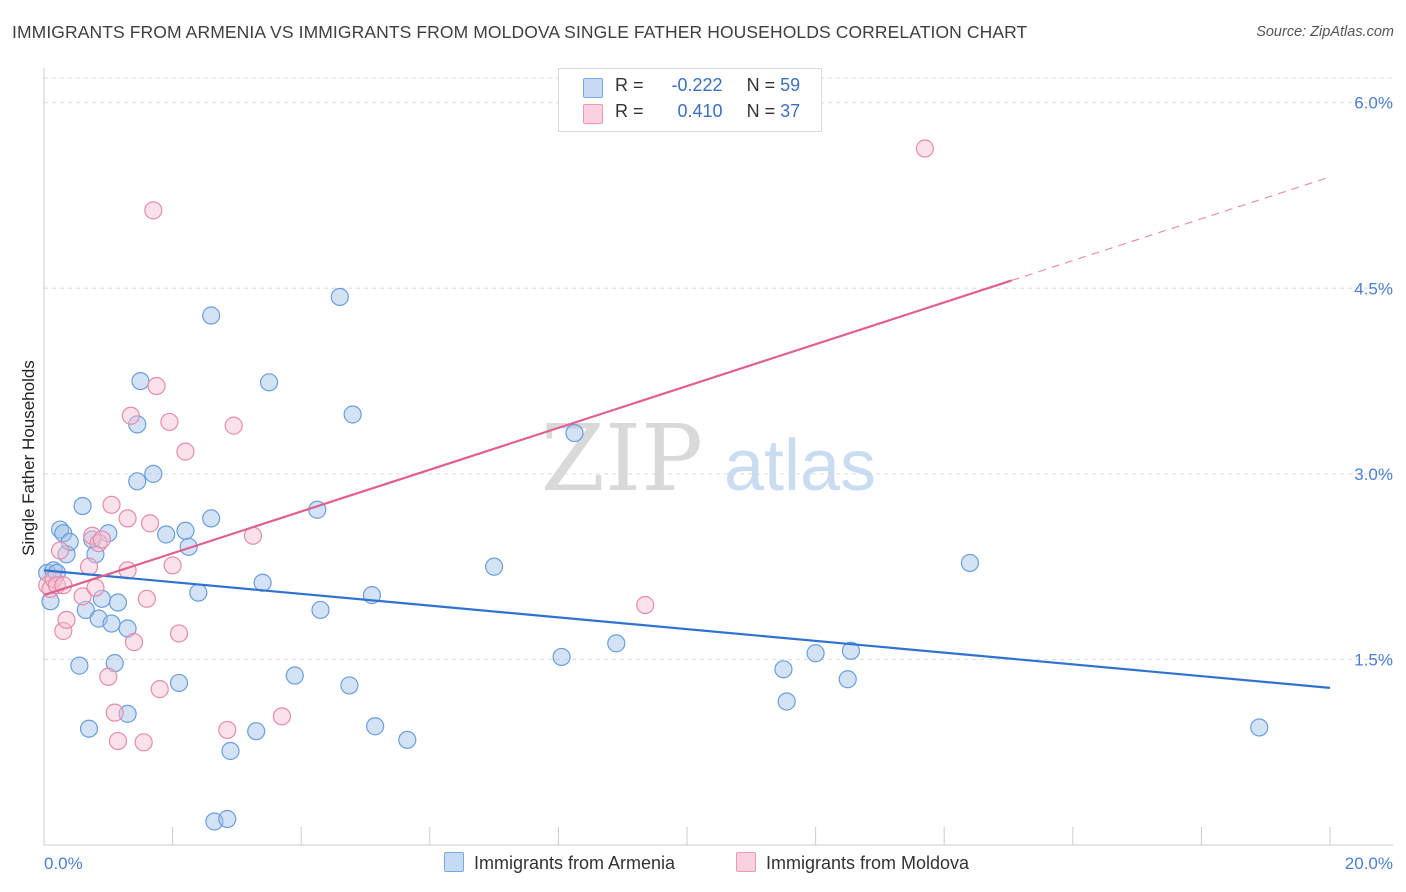 Image resolution: width=1406 pixels, height=892 pixels. Describe the element at coordinates (746, 862) in the screenshot. I see `bottom-legend-swatch-moldova` at that location.